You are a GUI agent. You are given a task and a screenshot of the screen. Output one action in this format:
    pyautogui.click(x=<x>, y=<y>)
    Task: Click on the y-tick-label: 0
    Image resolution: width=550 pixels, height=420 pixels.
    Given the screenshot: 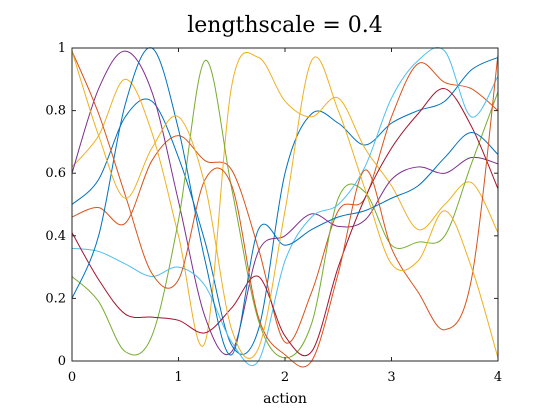 What is the action you would take?
    pyautogui.click(x=62, y=361)
    